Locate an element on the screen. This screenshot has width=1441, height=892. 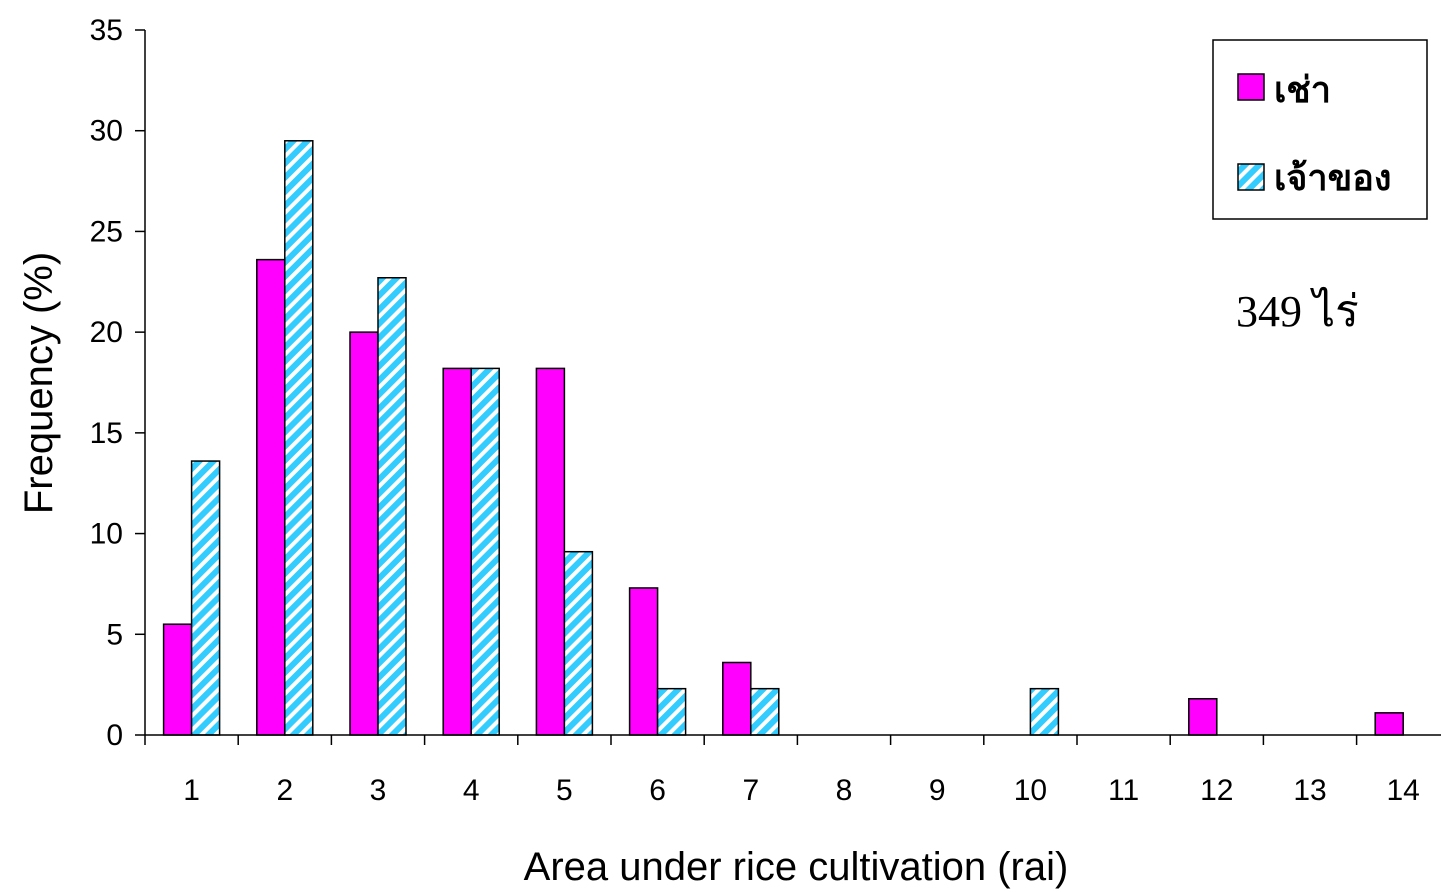
x-tick-label: 2 is located at coordinates (284, 790).